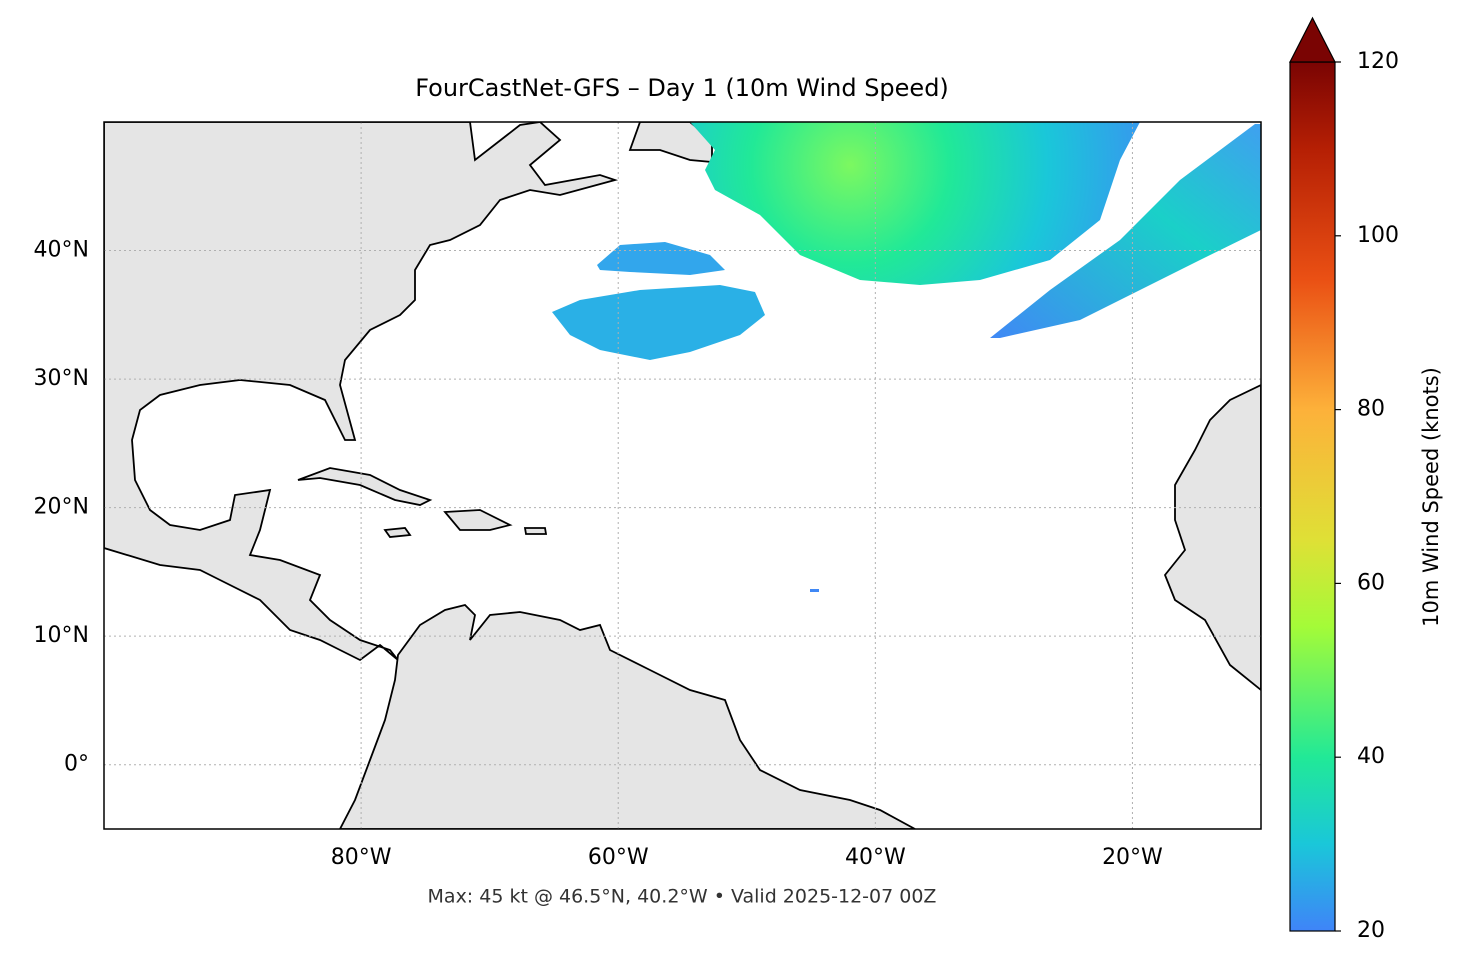 The image size is (1466, 969). I want to click on x-tick-label: 80°W, so click(361, 857).